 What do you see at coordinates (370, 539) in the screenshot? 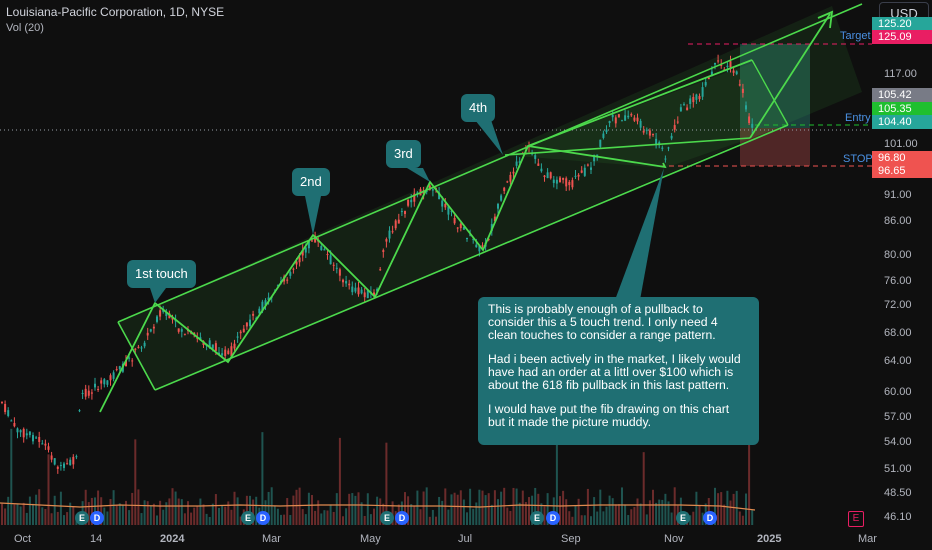
I see `x-tick-label: May` at bounding box center [370, 539].